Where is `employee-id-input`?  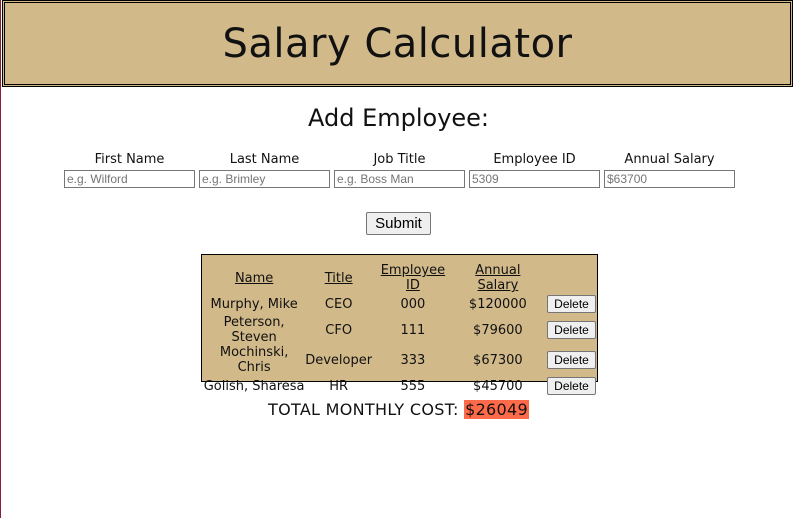
employee-id-input is located at coordinates (534, 179).